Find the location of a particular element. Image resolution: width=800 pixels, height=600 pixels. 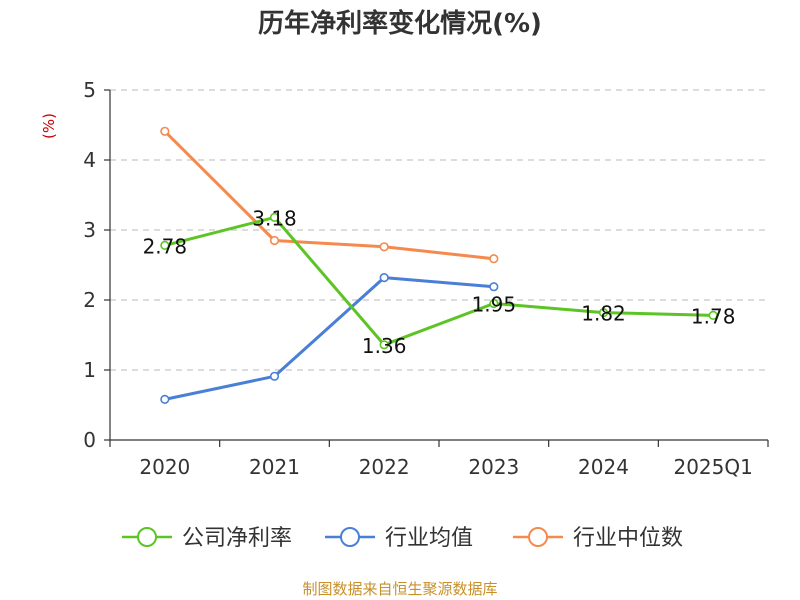

legend-item-0: 公司净利率 is located at coordinates (207, 538).